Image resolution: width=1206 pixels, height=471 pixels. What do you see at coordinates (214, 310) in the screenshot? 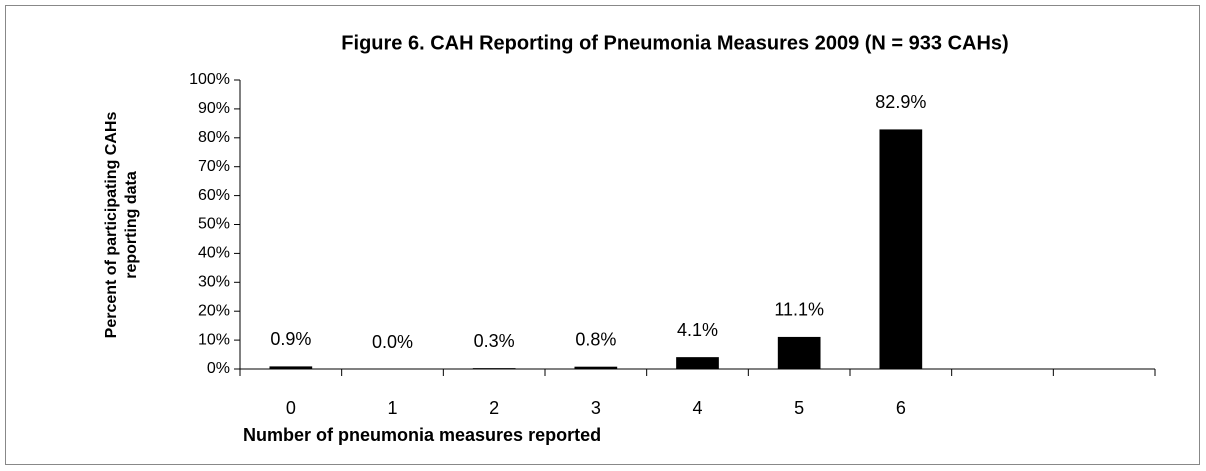
I see `y-tick-label: 20%` at bounding box center [214, 310].